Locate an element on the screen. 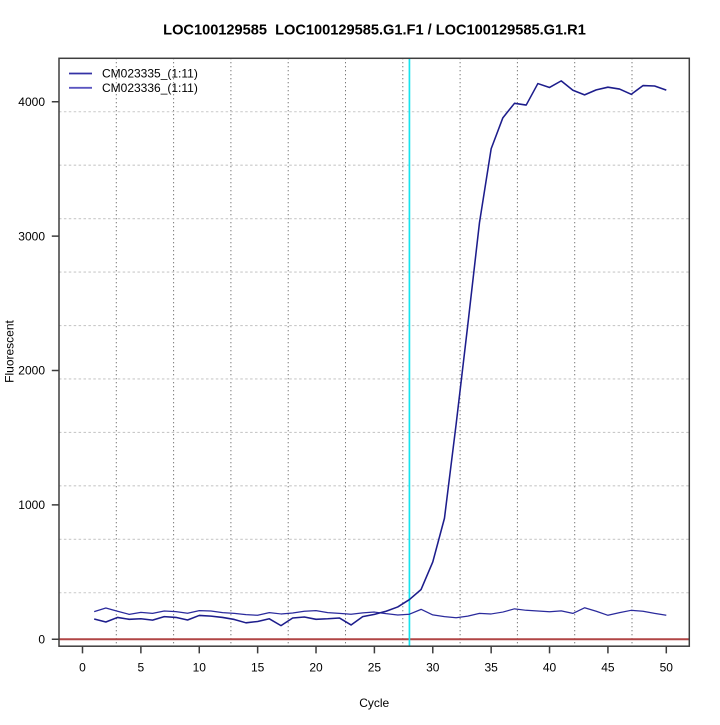 The height and width of the screenshot is (725, 720). svg-text: 30 is located at coordinates (433, 668).